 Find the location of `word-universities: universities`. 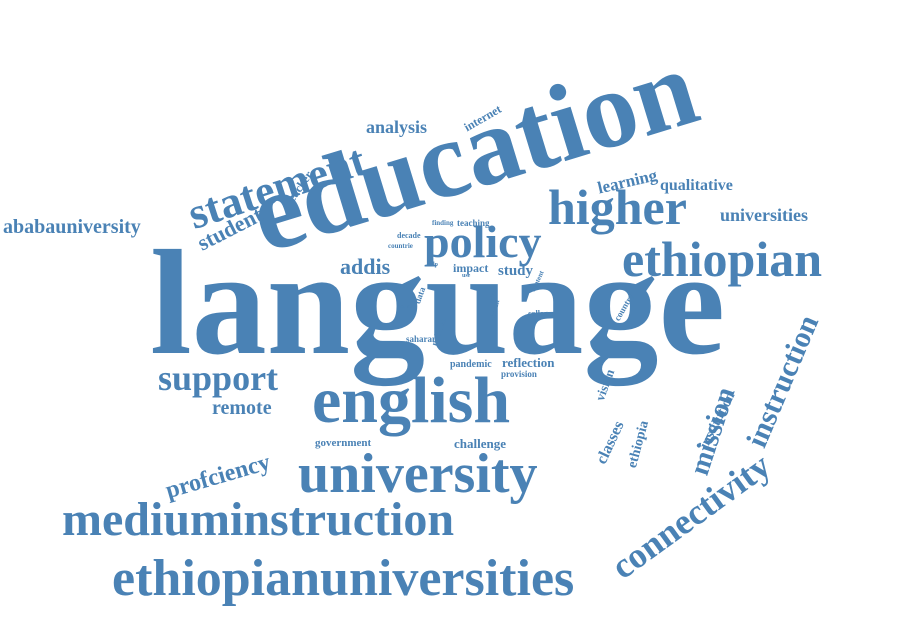

word-universities: universities is located at coordinates (764, 215).